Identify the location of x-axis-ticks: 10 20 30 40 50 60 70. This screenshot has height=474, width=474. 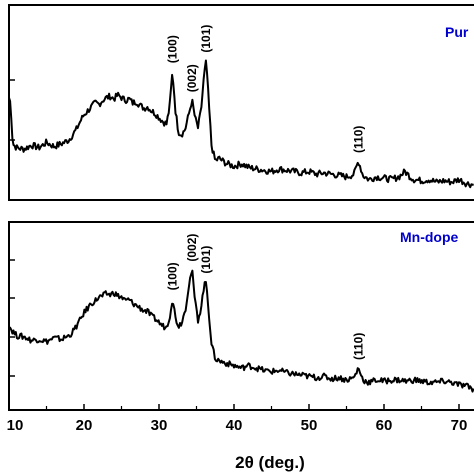
(237, 419).